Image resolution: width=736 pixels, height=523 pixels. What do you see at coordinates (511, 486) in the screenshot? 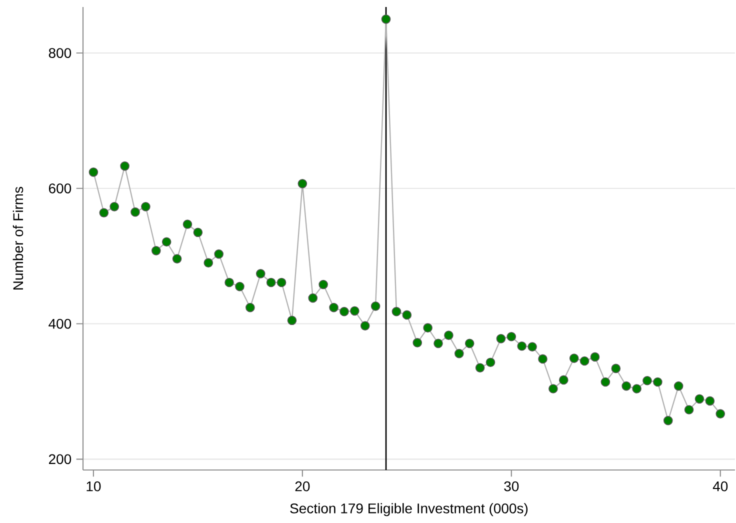
I see `x-tick-label: 30` at bounding box center [511, 486].